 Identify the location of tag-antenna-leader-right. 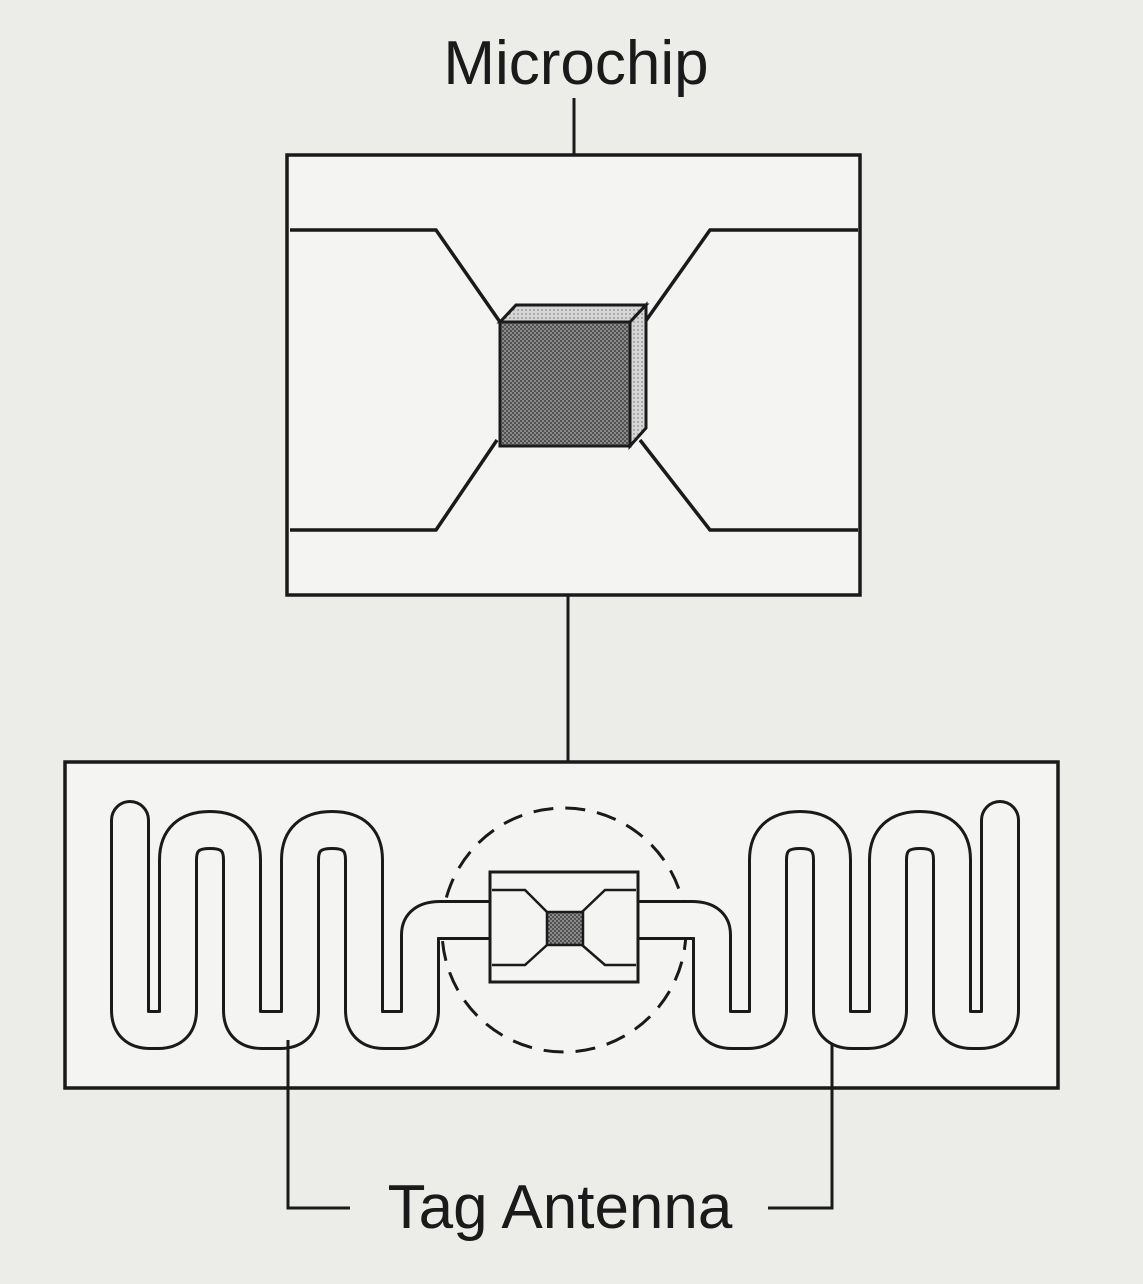
(801, 1127).